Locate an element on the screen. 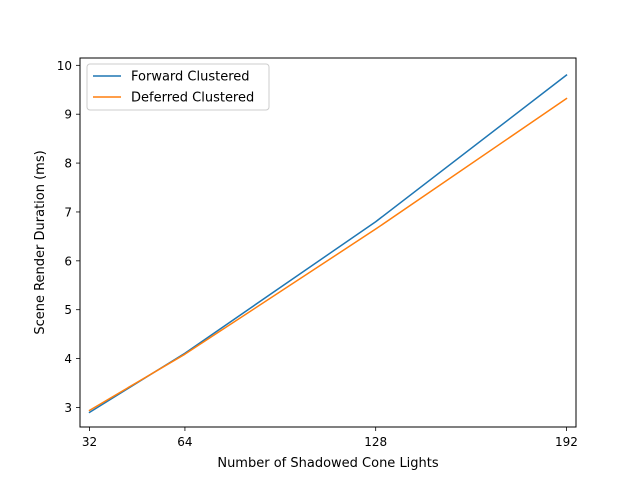 Image resolution: width=640 pixels, height=480 pixels. legend: Forward Clustered Deferred Clustered is located at coordinates (178, 87).